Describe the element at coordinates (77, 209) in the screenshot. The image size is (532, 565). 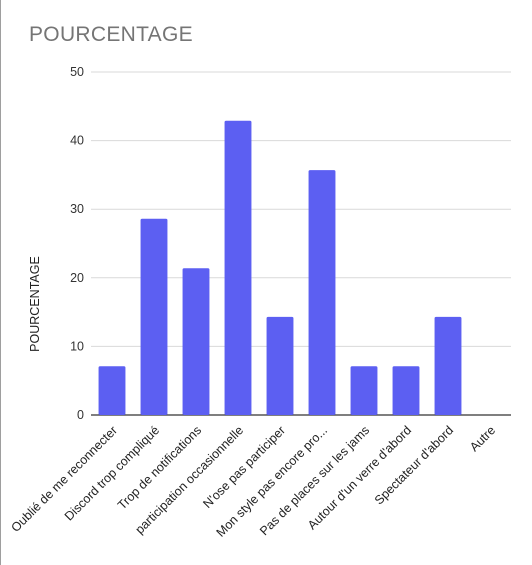
I see `y-tick-label: 30` at that location.